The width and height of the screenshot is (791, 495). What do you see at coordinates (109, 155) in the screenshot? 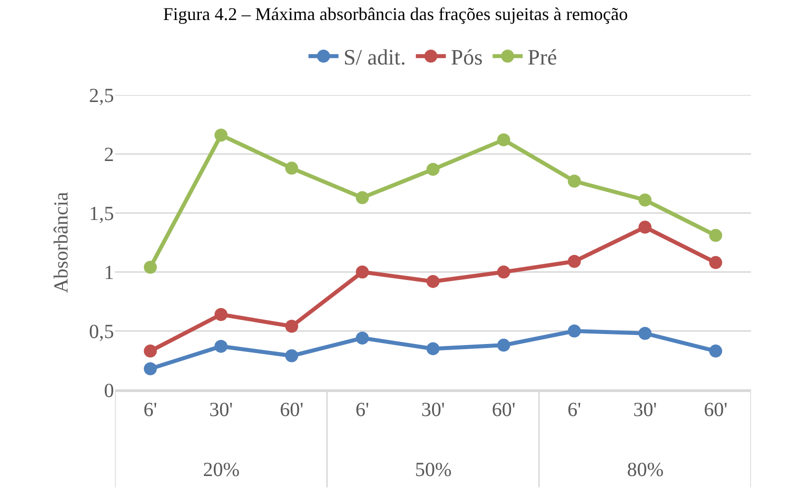
I see `y-tick-label: 2` at bounding box center [109, 155].